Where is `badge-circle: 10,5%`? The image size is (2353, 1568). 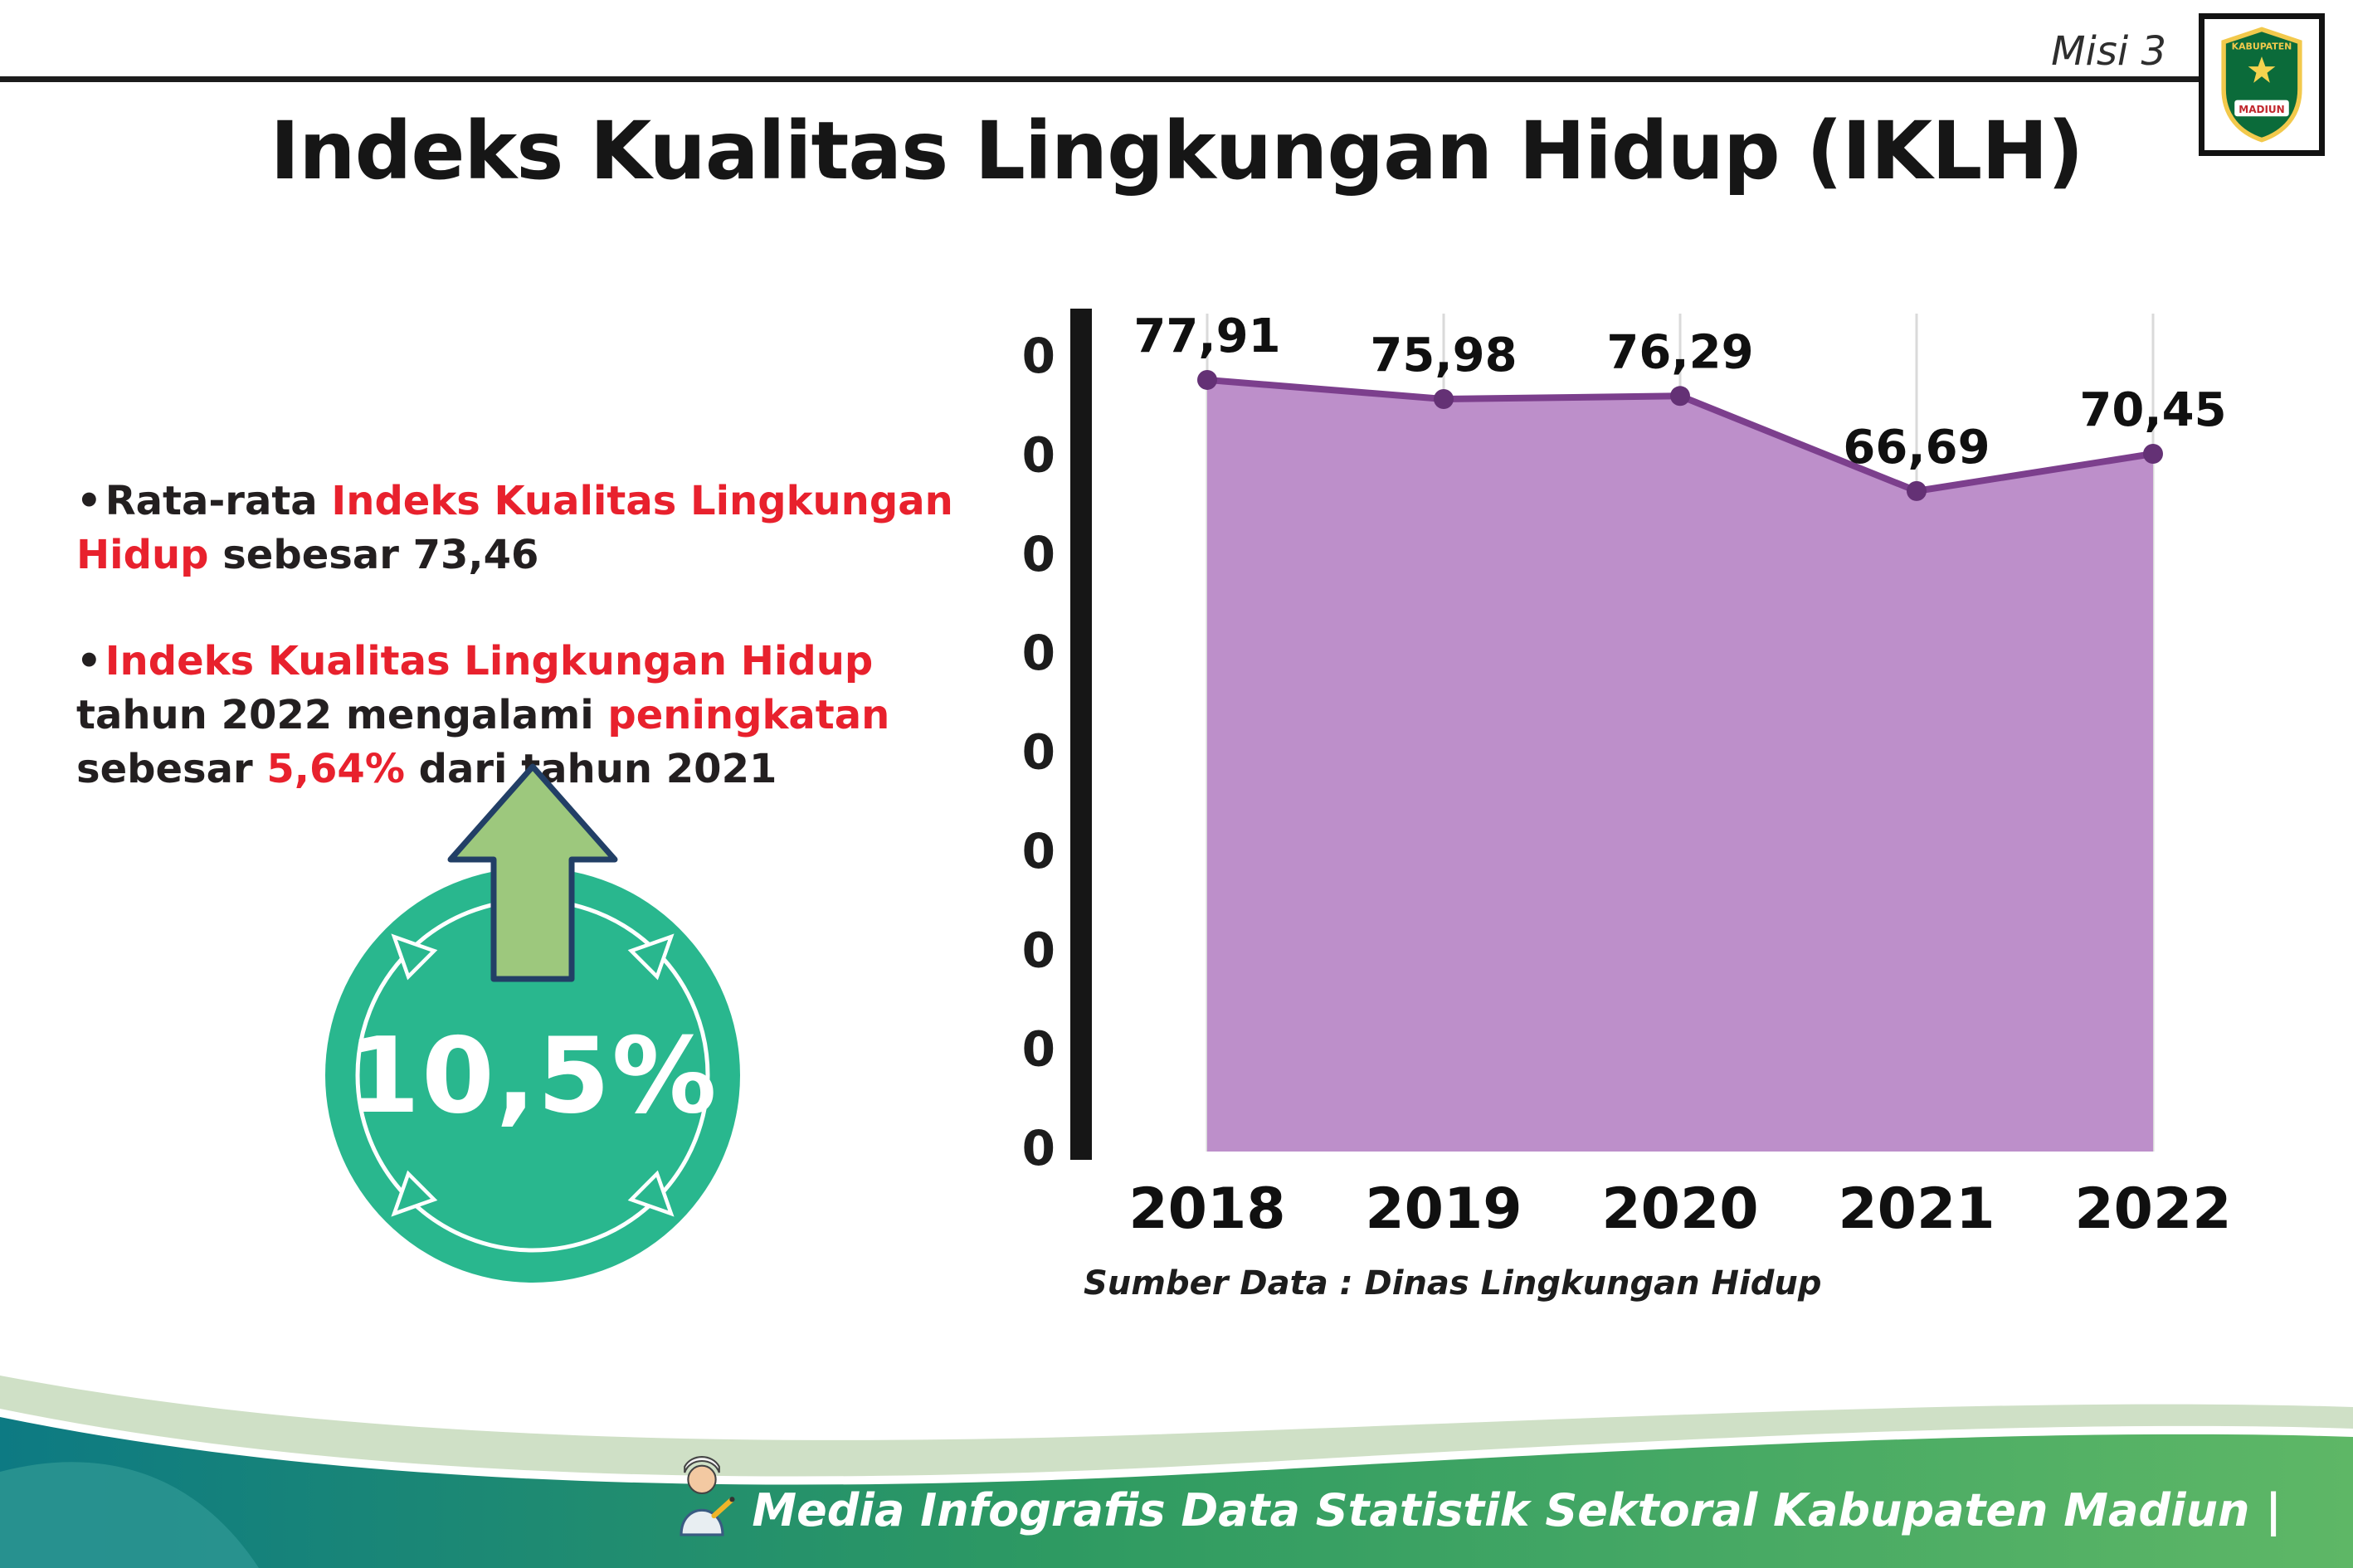 badge-circle: 10,5% is located at coordinates (532, 1075).